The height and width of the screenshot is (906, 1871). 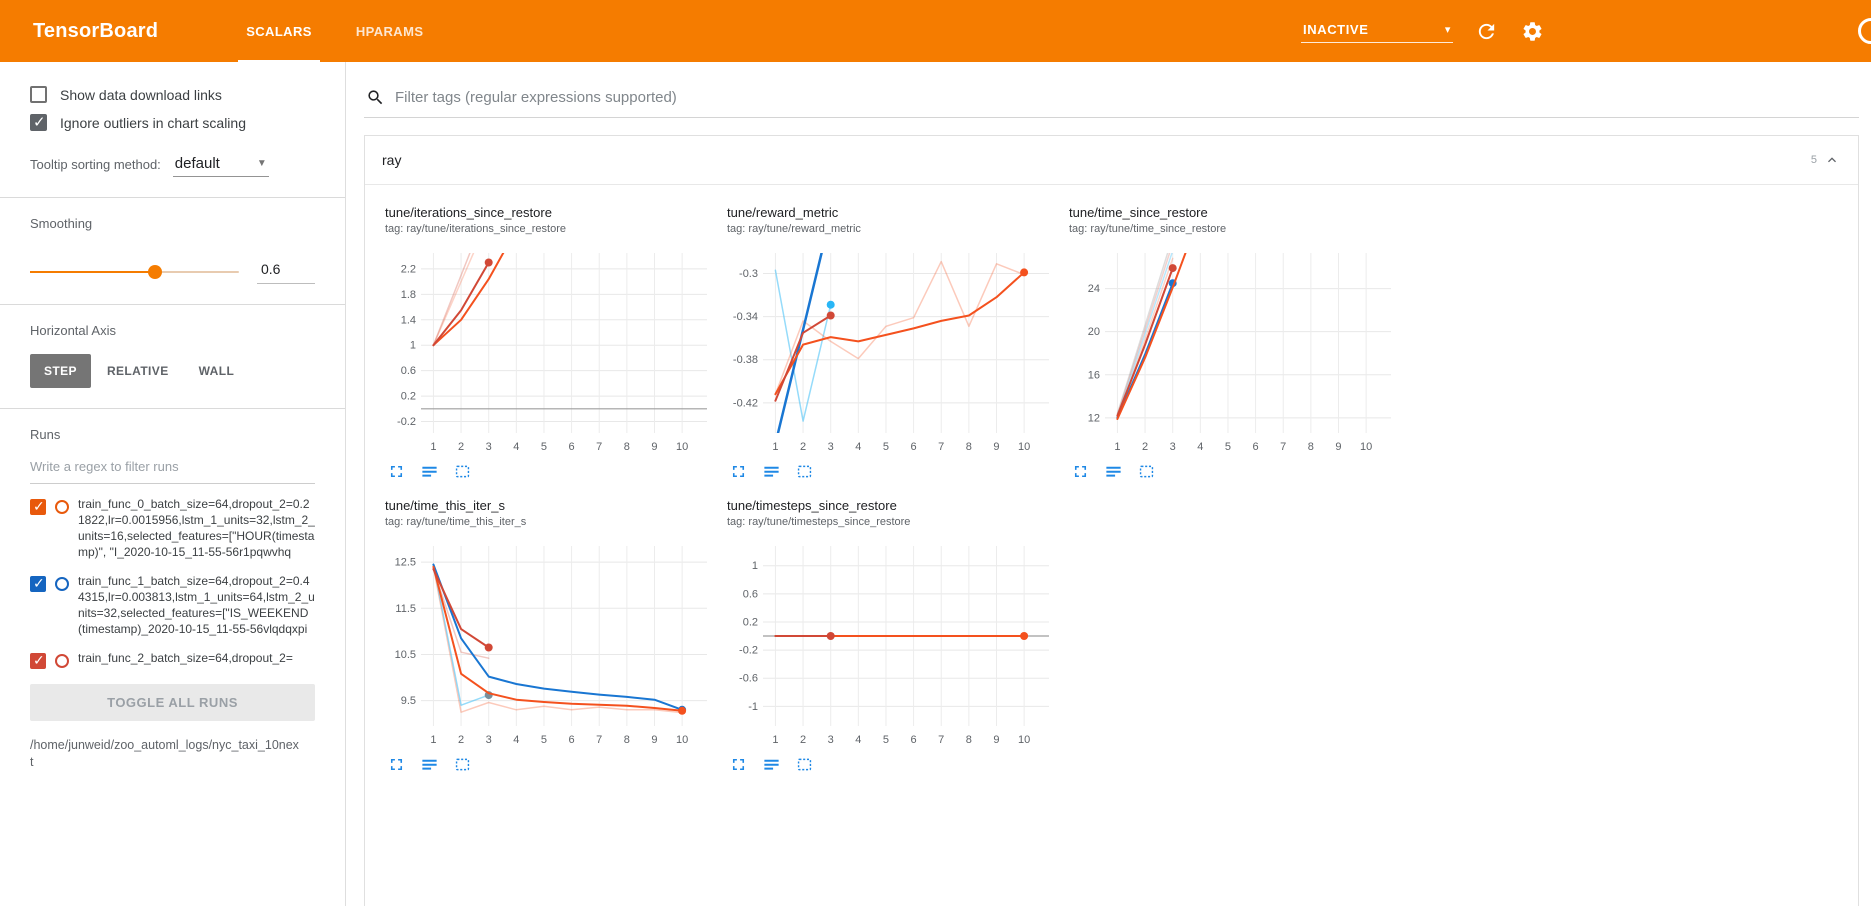 What do you see at coordinates (172, 659) in the screenshot?
I see `run-item: train_func_2_batch_size=64,dropout_2=` at bounding box center [172, 659].